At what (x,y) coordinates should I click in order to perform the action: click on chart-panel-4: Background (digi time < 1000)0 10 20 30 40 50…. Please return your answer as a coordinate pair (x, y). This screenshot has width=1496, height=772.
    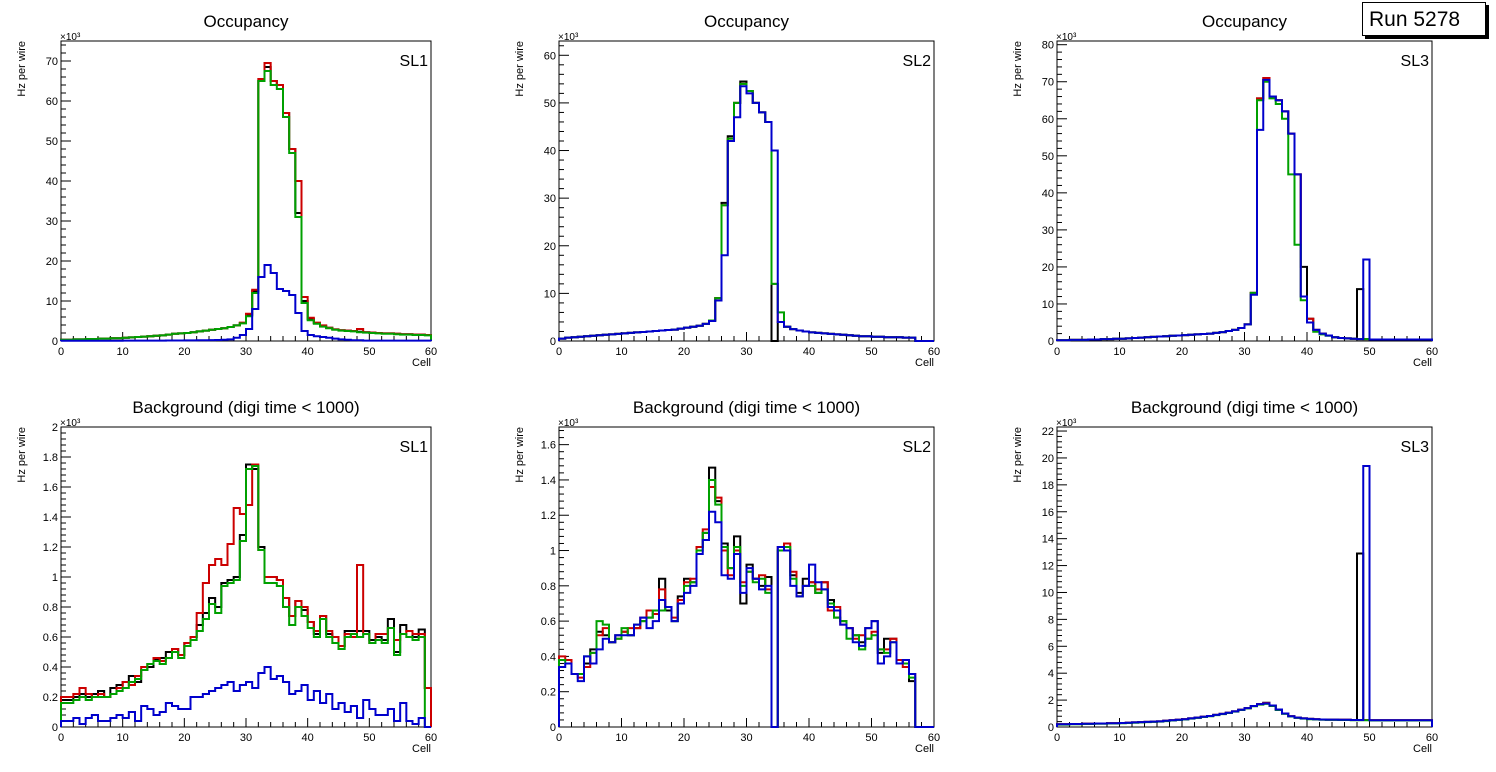
    Looking at the image, I should click on (226, 576).